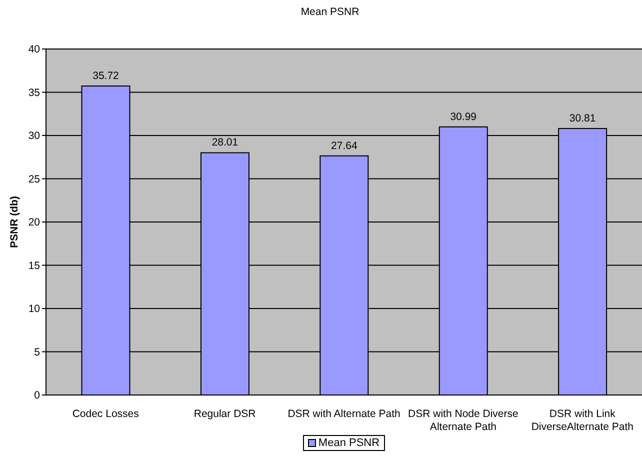 The width and height of the screenshot is (642, 460). Describe the element at coordinates (34, 179) in the screenshot. I see `y-tick-label: 25` at that location.